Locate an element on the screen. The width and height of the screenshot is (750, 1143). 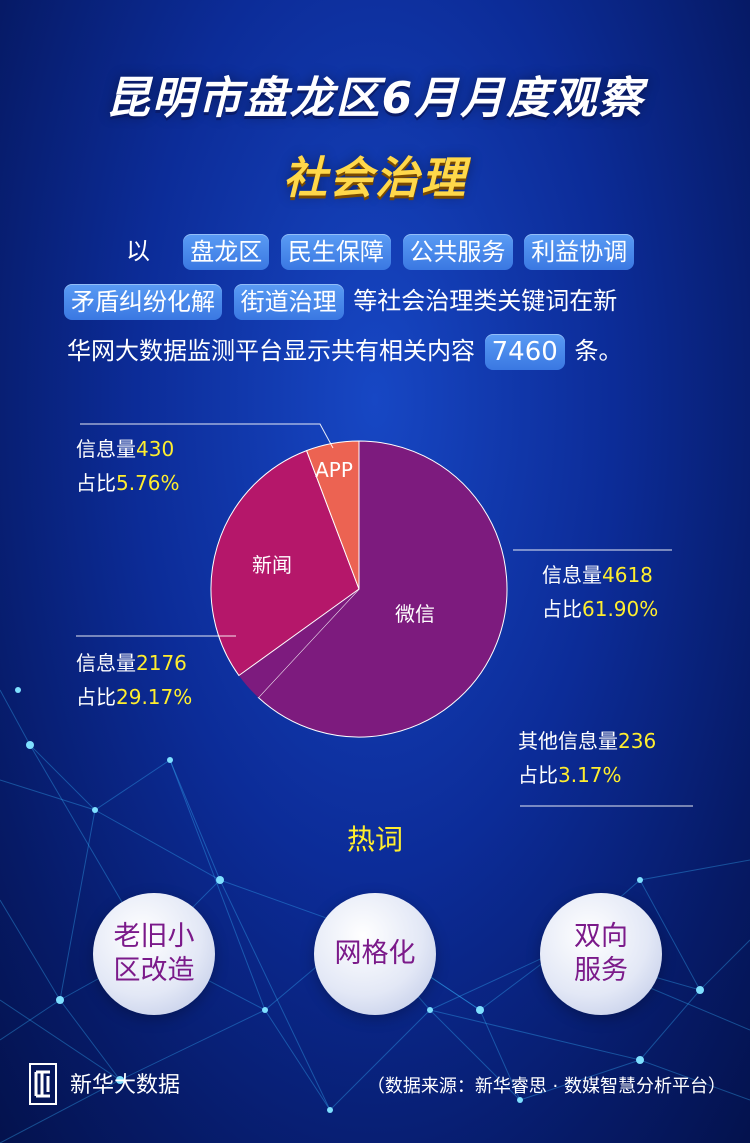
hotword-bubble: 双向 服务 is located at coordinates (601, 954).